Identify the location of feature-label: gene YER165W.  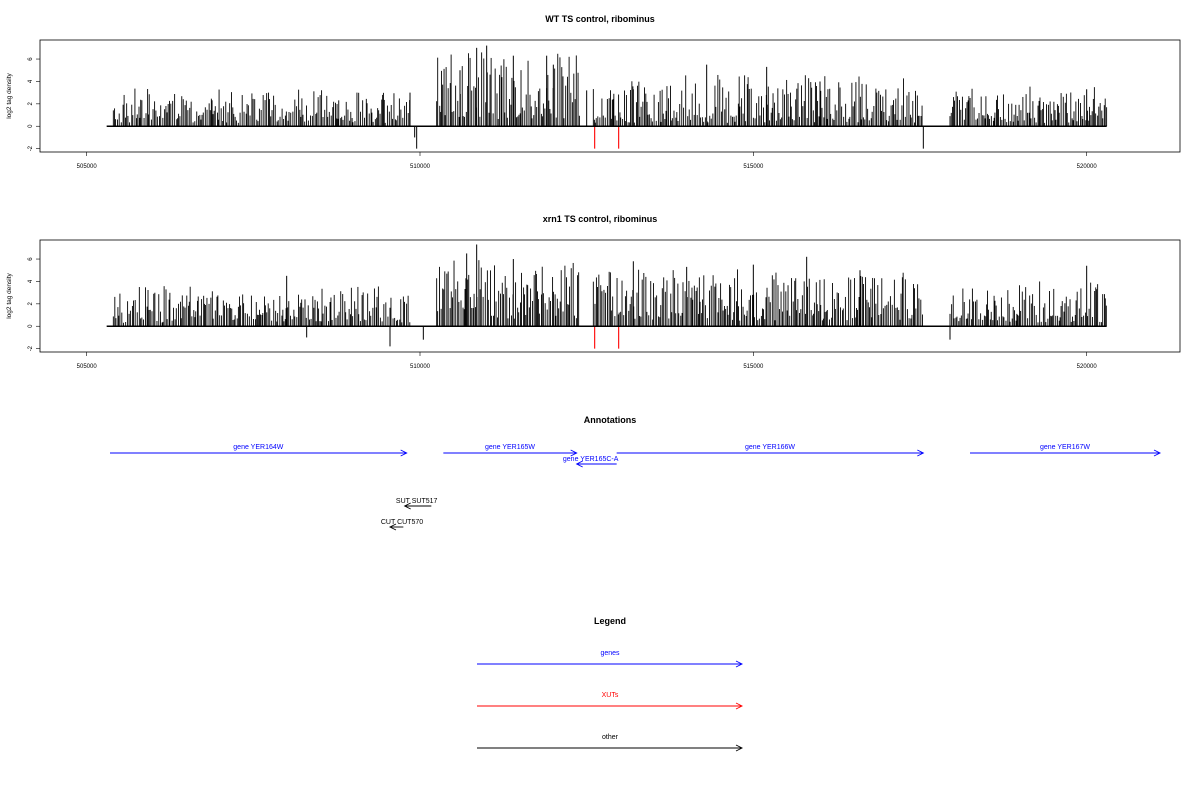
(510, 447).